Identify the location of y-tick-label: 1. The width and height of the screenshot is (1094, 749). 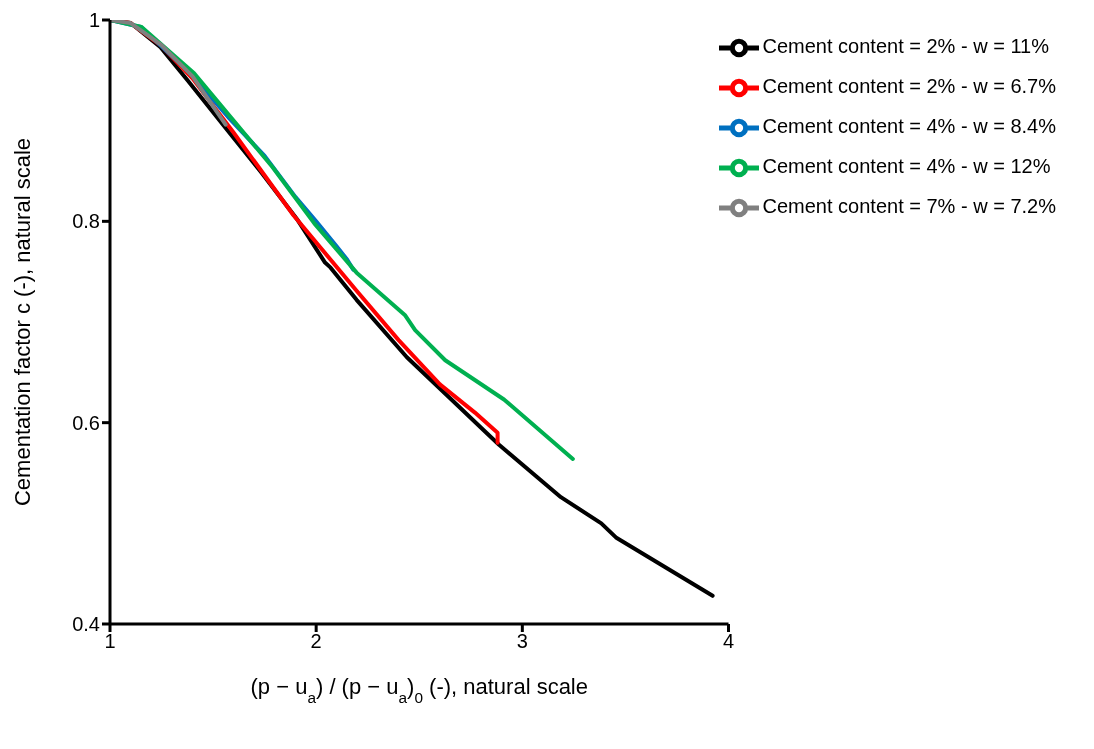
(94, 20).